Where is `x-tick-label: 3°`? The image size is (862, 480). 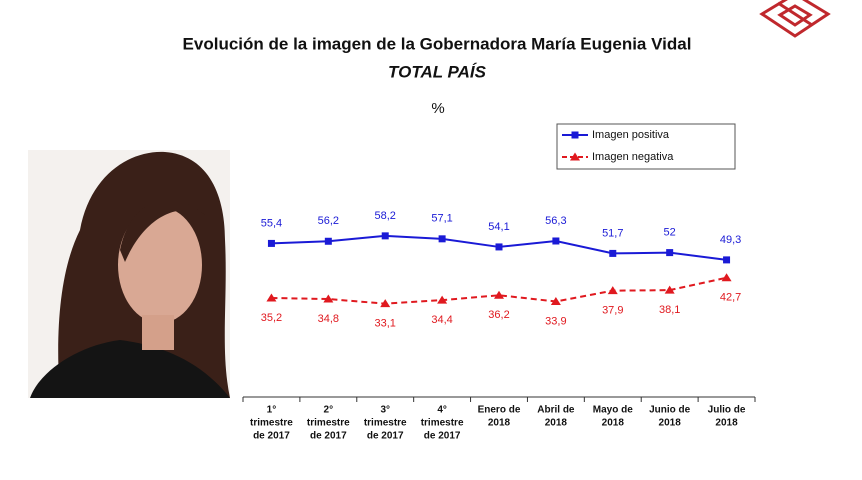
x-tick-label: 3° is located at coordinates (385, 410).